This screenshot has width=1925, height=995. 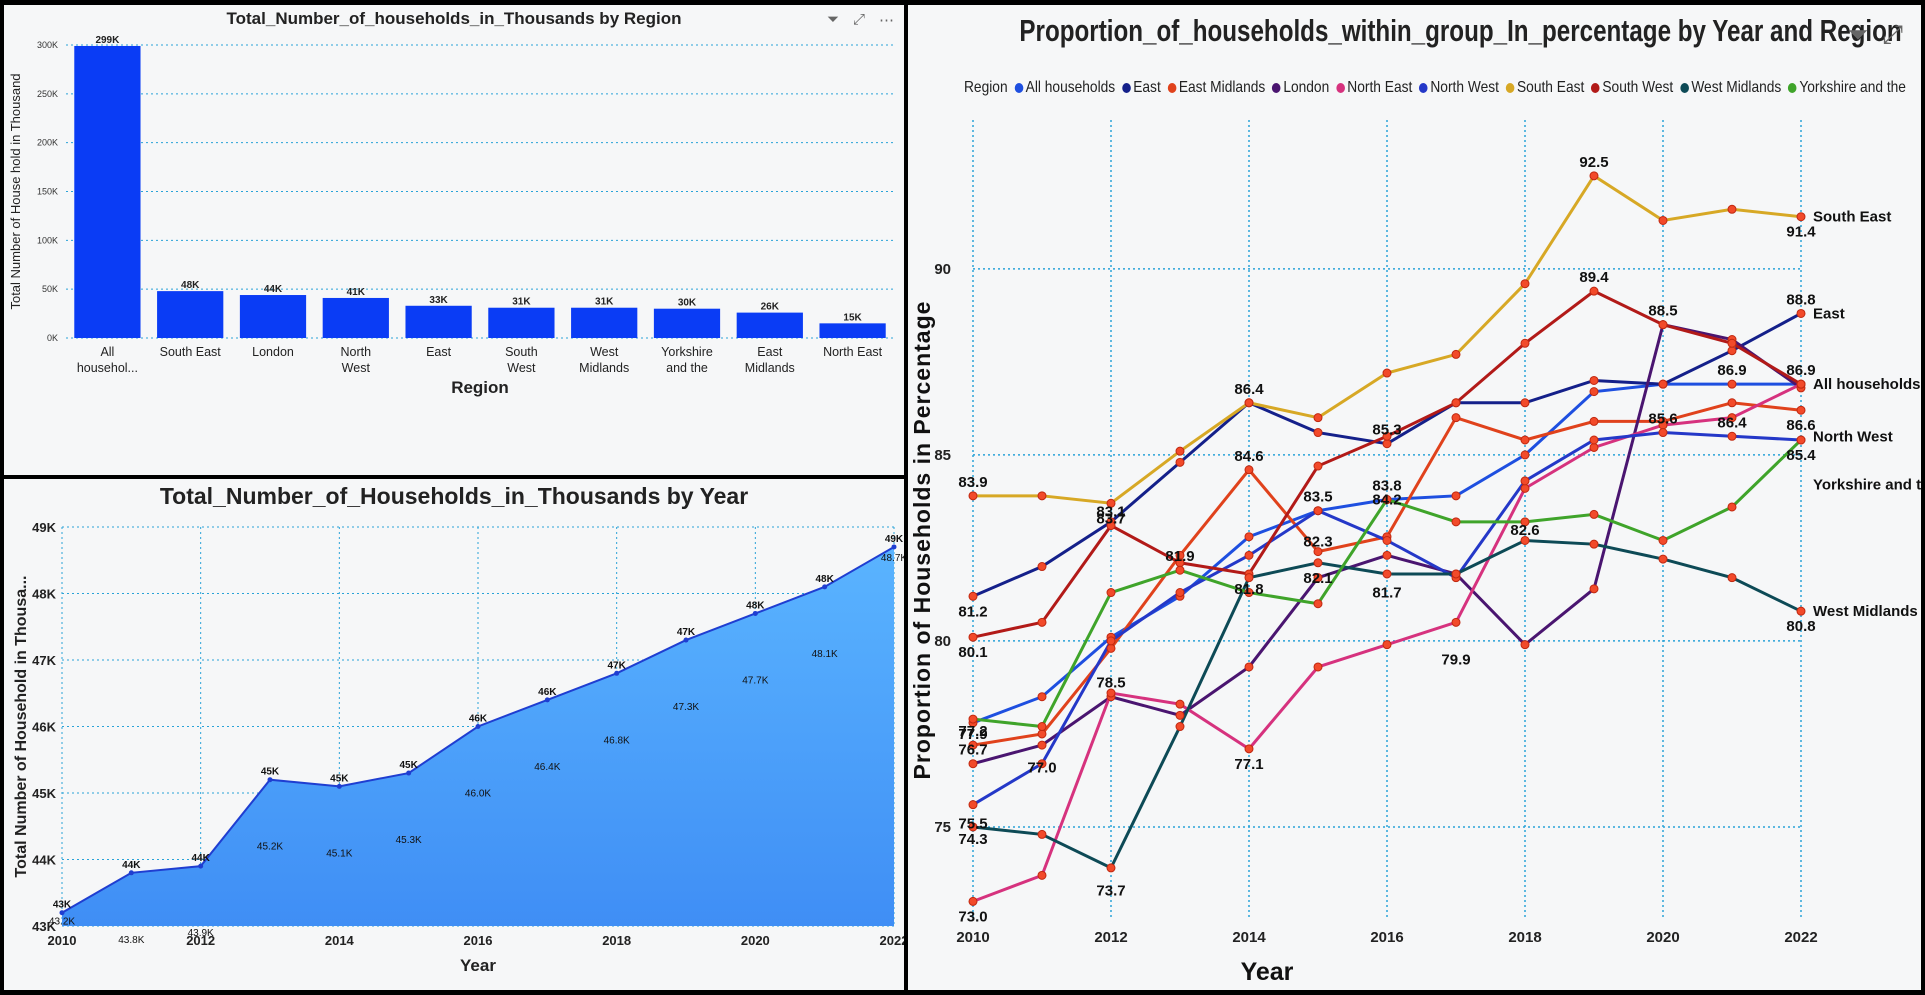 I want to click on more-options-icon: ⋯, so click(x=886, y=20).